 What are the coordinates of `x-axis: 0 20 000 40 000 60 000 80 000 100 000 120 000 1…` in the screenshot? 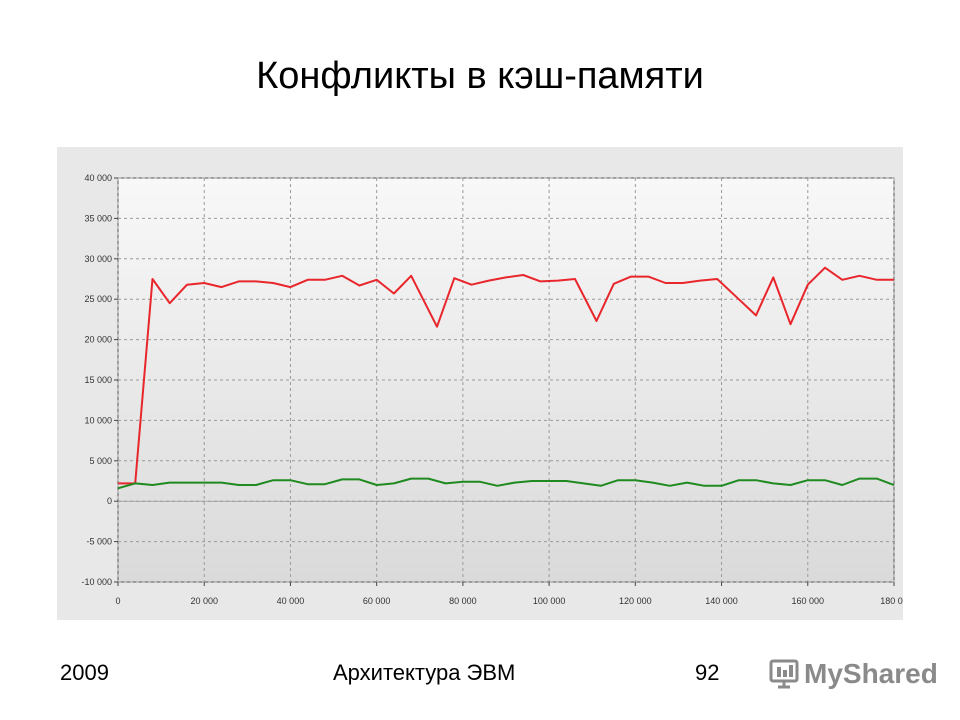 It's located at (511, 594).